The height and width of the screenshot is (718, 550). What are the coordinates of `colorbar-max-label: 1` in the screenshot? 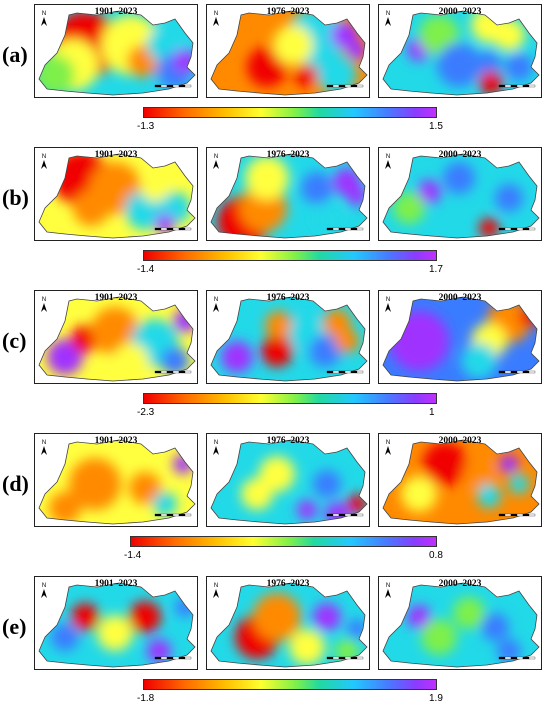 It's located at (432, 412).